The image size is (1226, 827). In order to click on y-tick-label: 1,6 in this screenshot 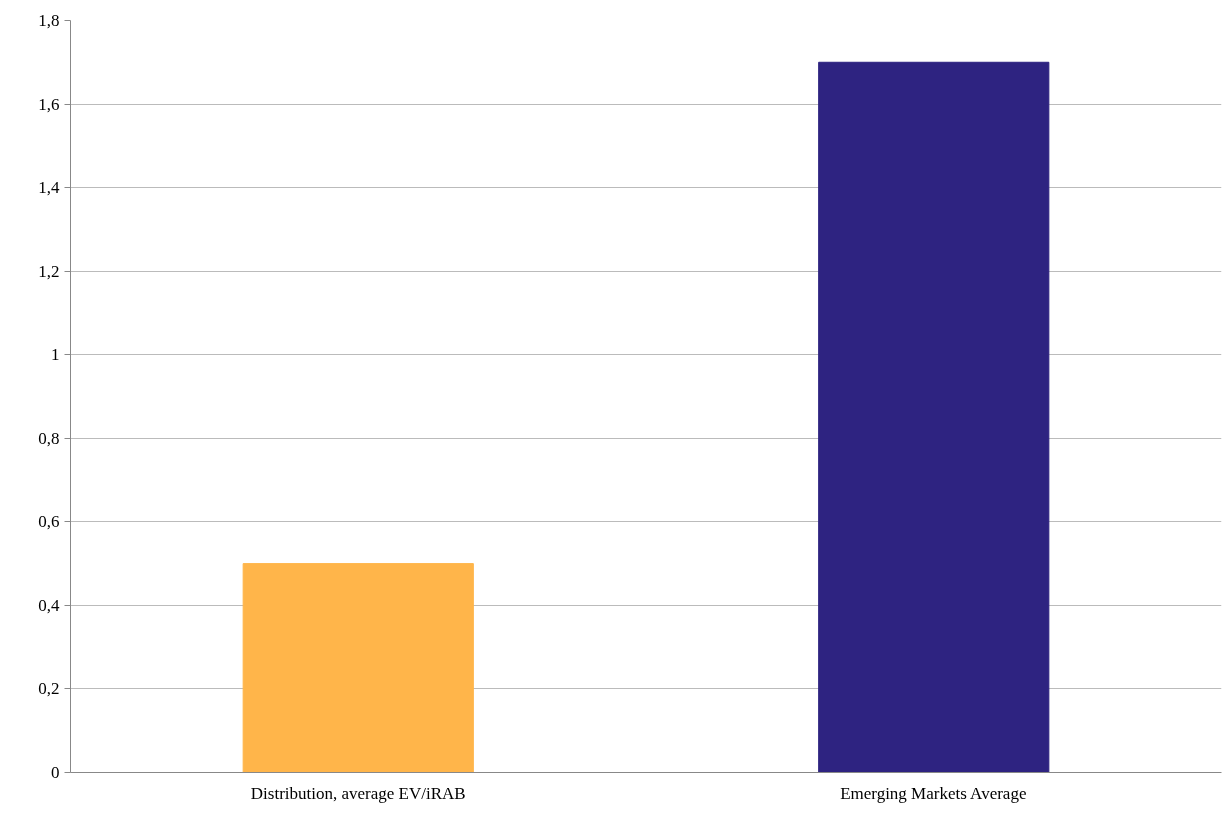, I will do `click(49, 104)`.